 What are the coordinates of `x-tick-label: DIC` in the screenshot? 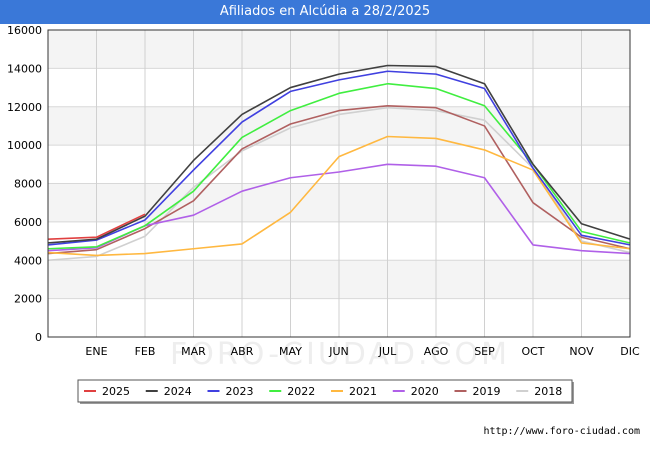 It's located at (630, 351).